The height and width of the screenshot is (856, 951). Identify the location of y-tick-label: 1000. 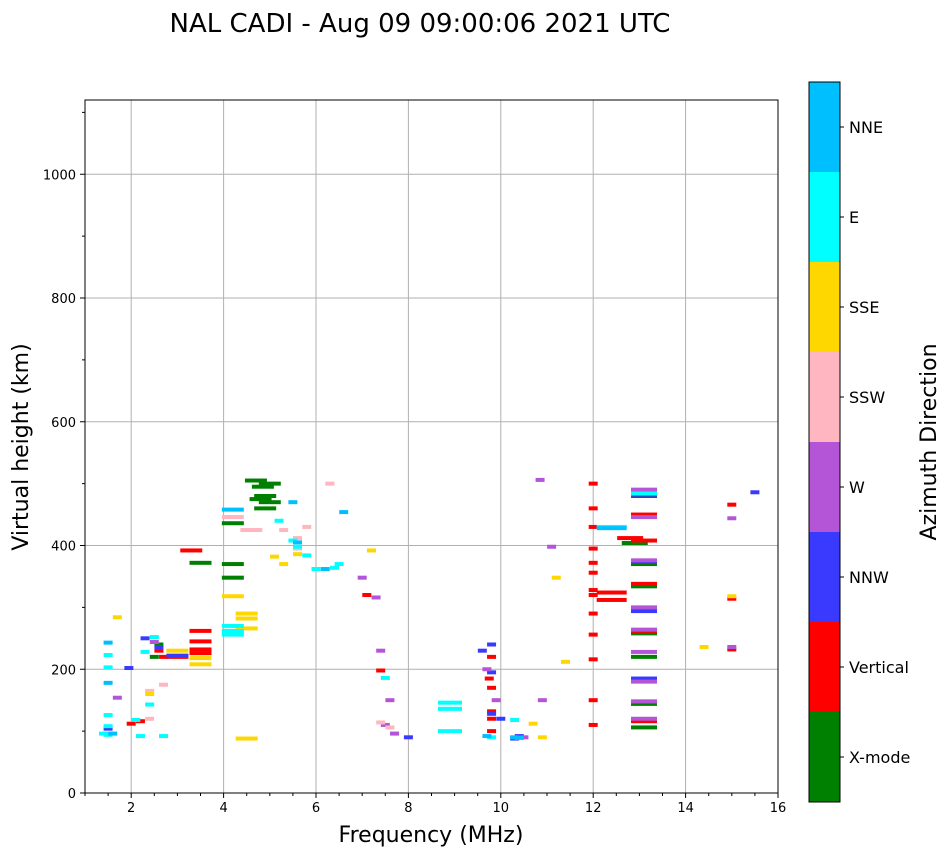
(59, 175).